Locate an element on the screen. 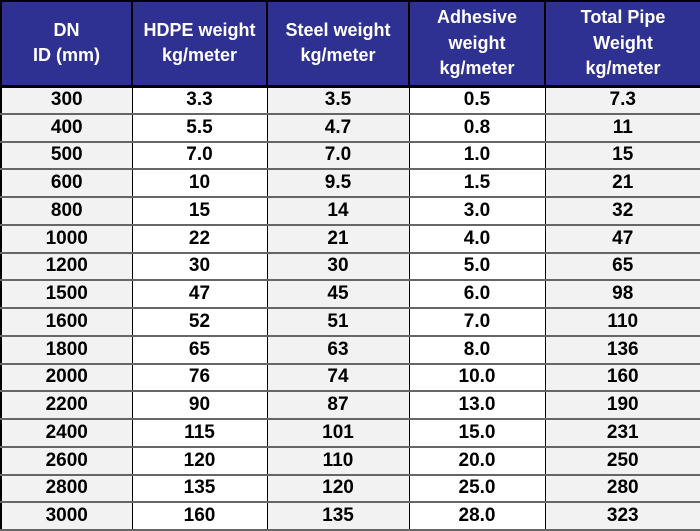  cell-adhesive-weight: 6.0 is located at coordinates (477, 294).